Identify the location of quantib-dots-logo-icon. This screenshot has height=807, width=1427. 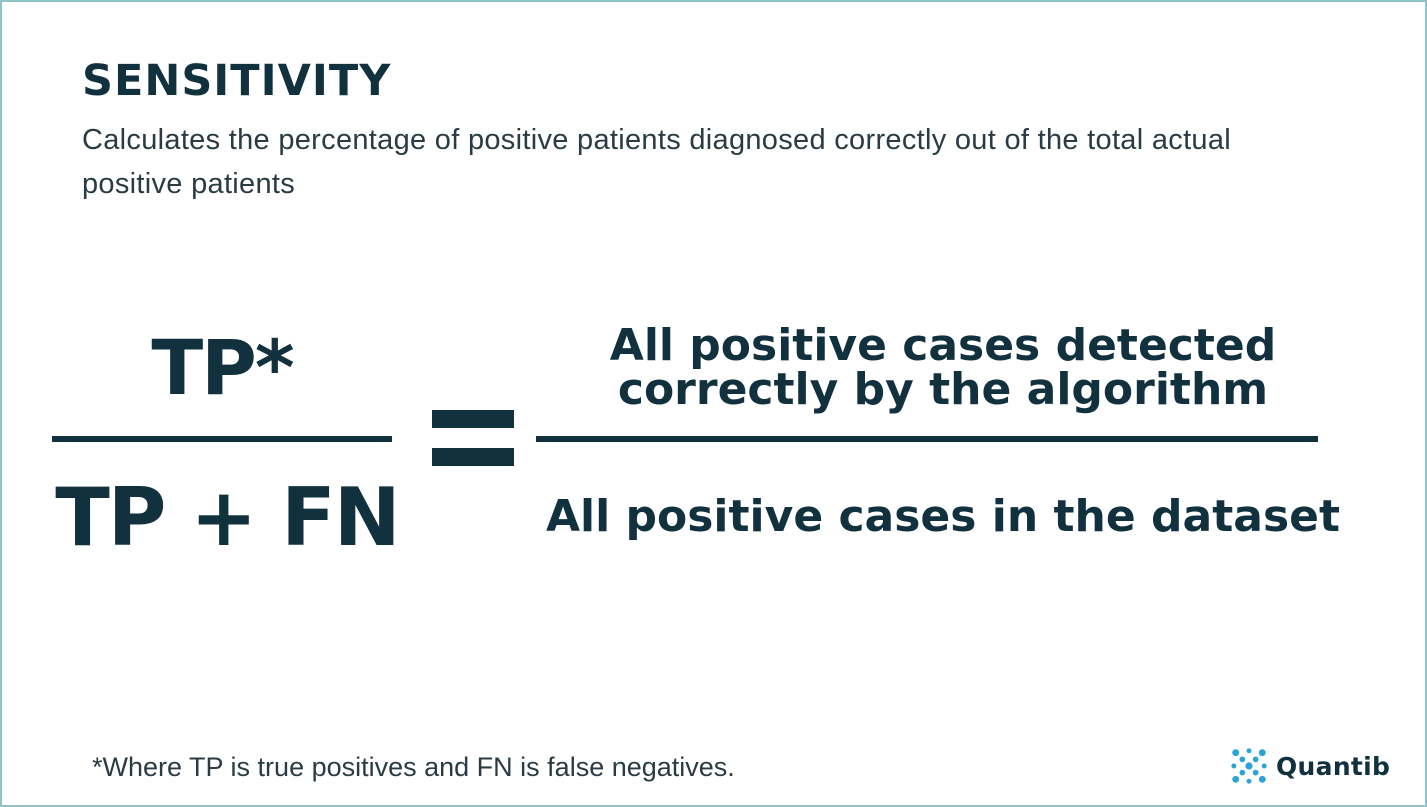
(1249, 766).